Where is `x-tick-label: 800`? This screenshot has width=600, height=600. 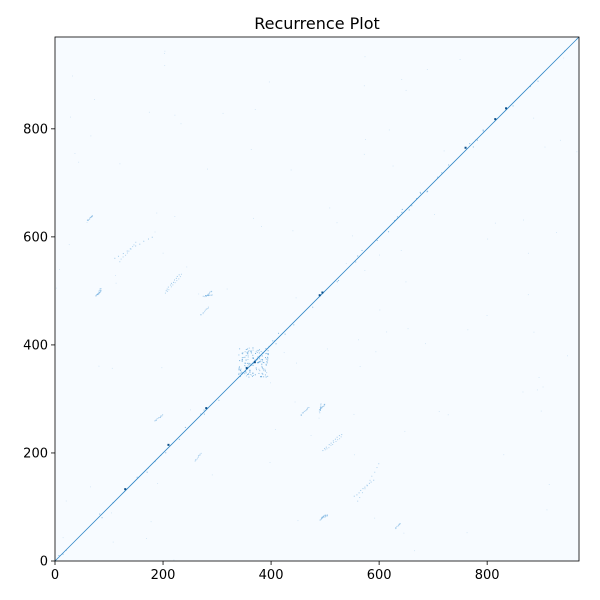
x-tick-label: 800 is located at coordinates (487, 575).